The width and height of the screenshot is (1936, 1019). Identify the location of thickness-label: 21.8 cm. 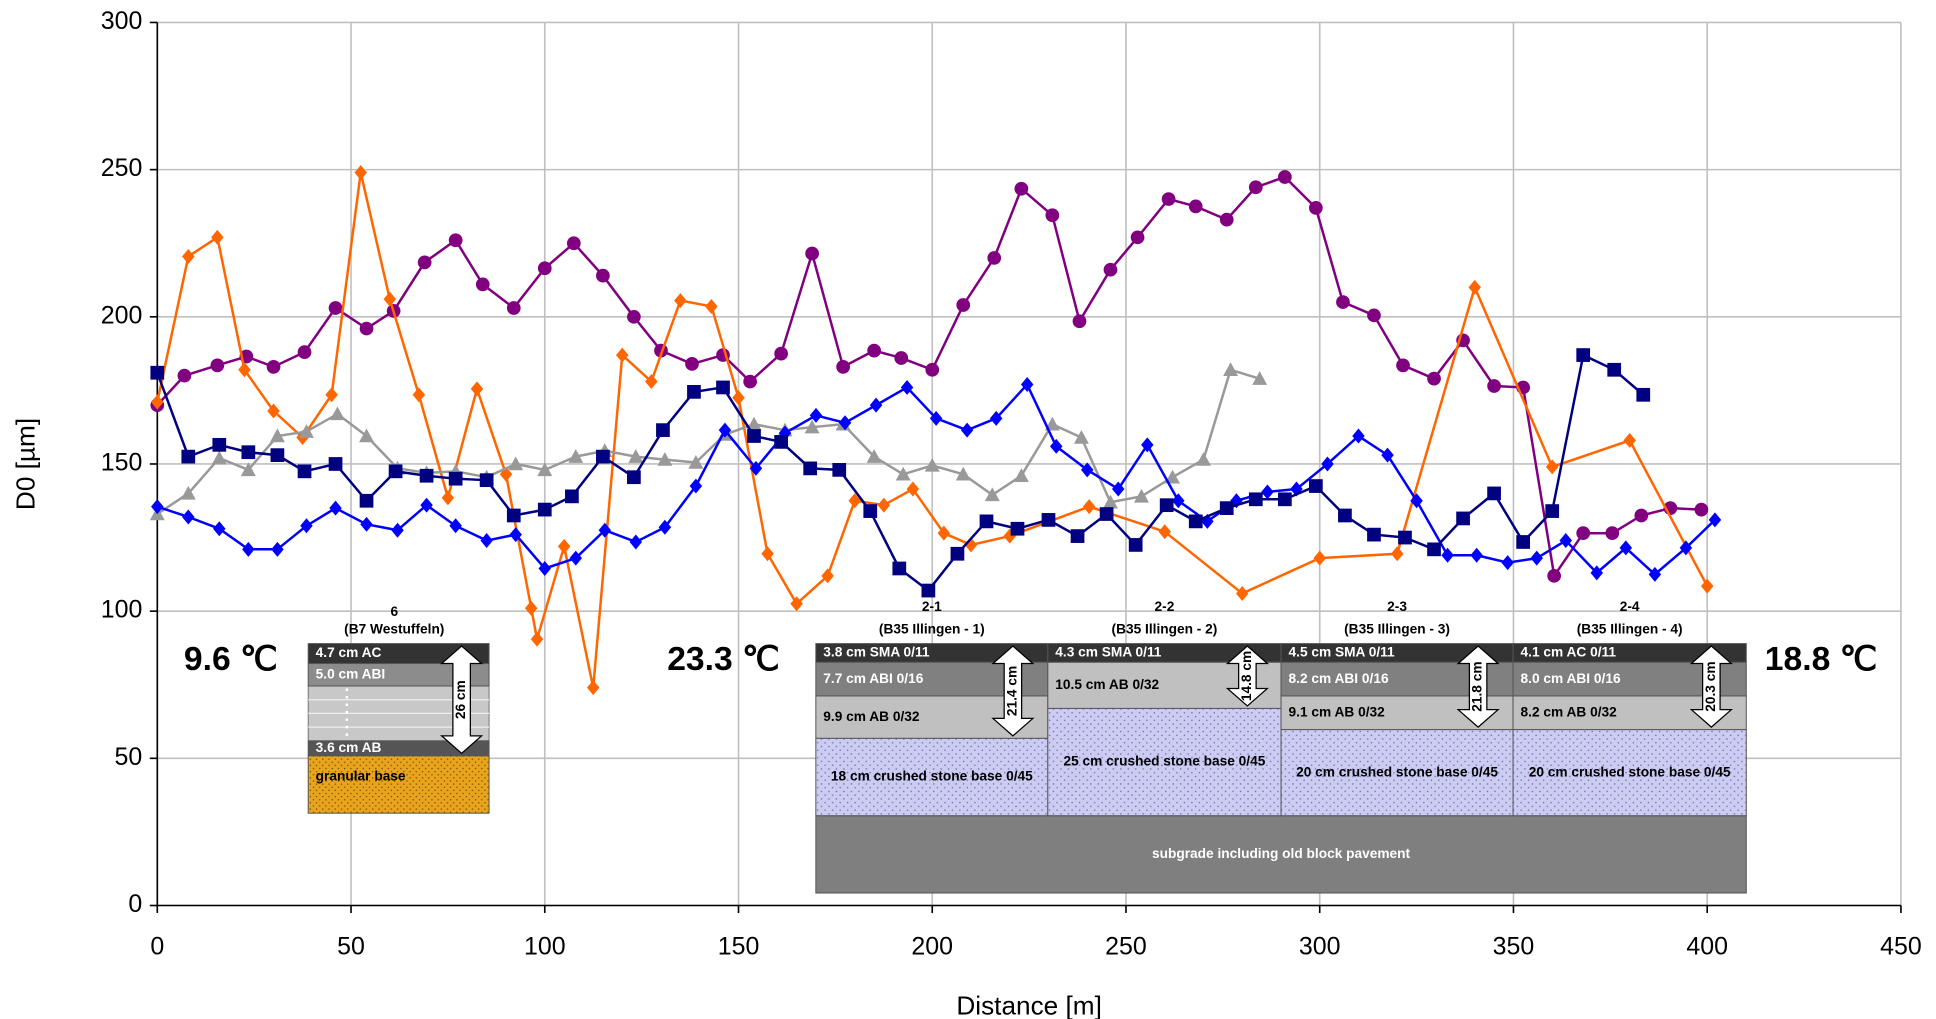
(1477, 686).